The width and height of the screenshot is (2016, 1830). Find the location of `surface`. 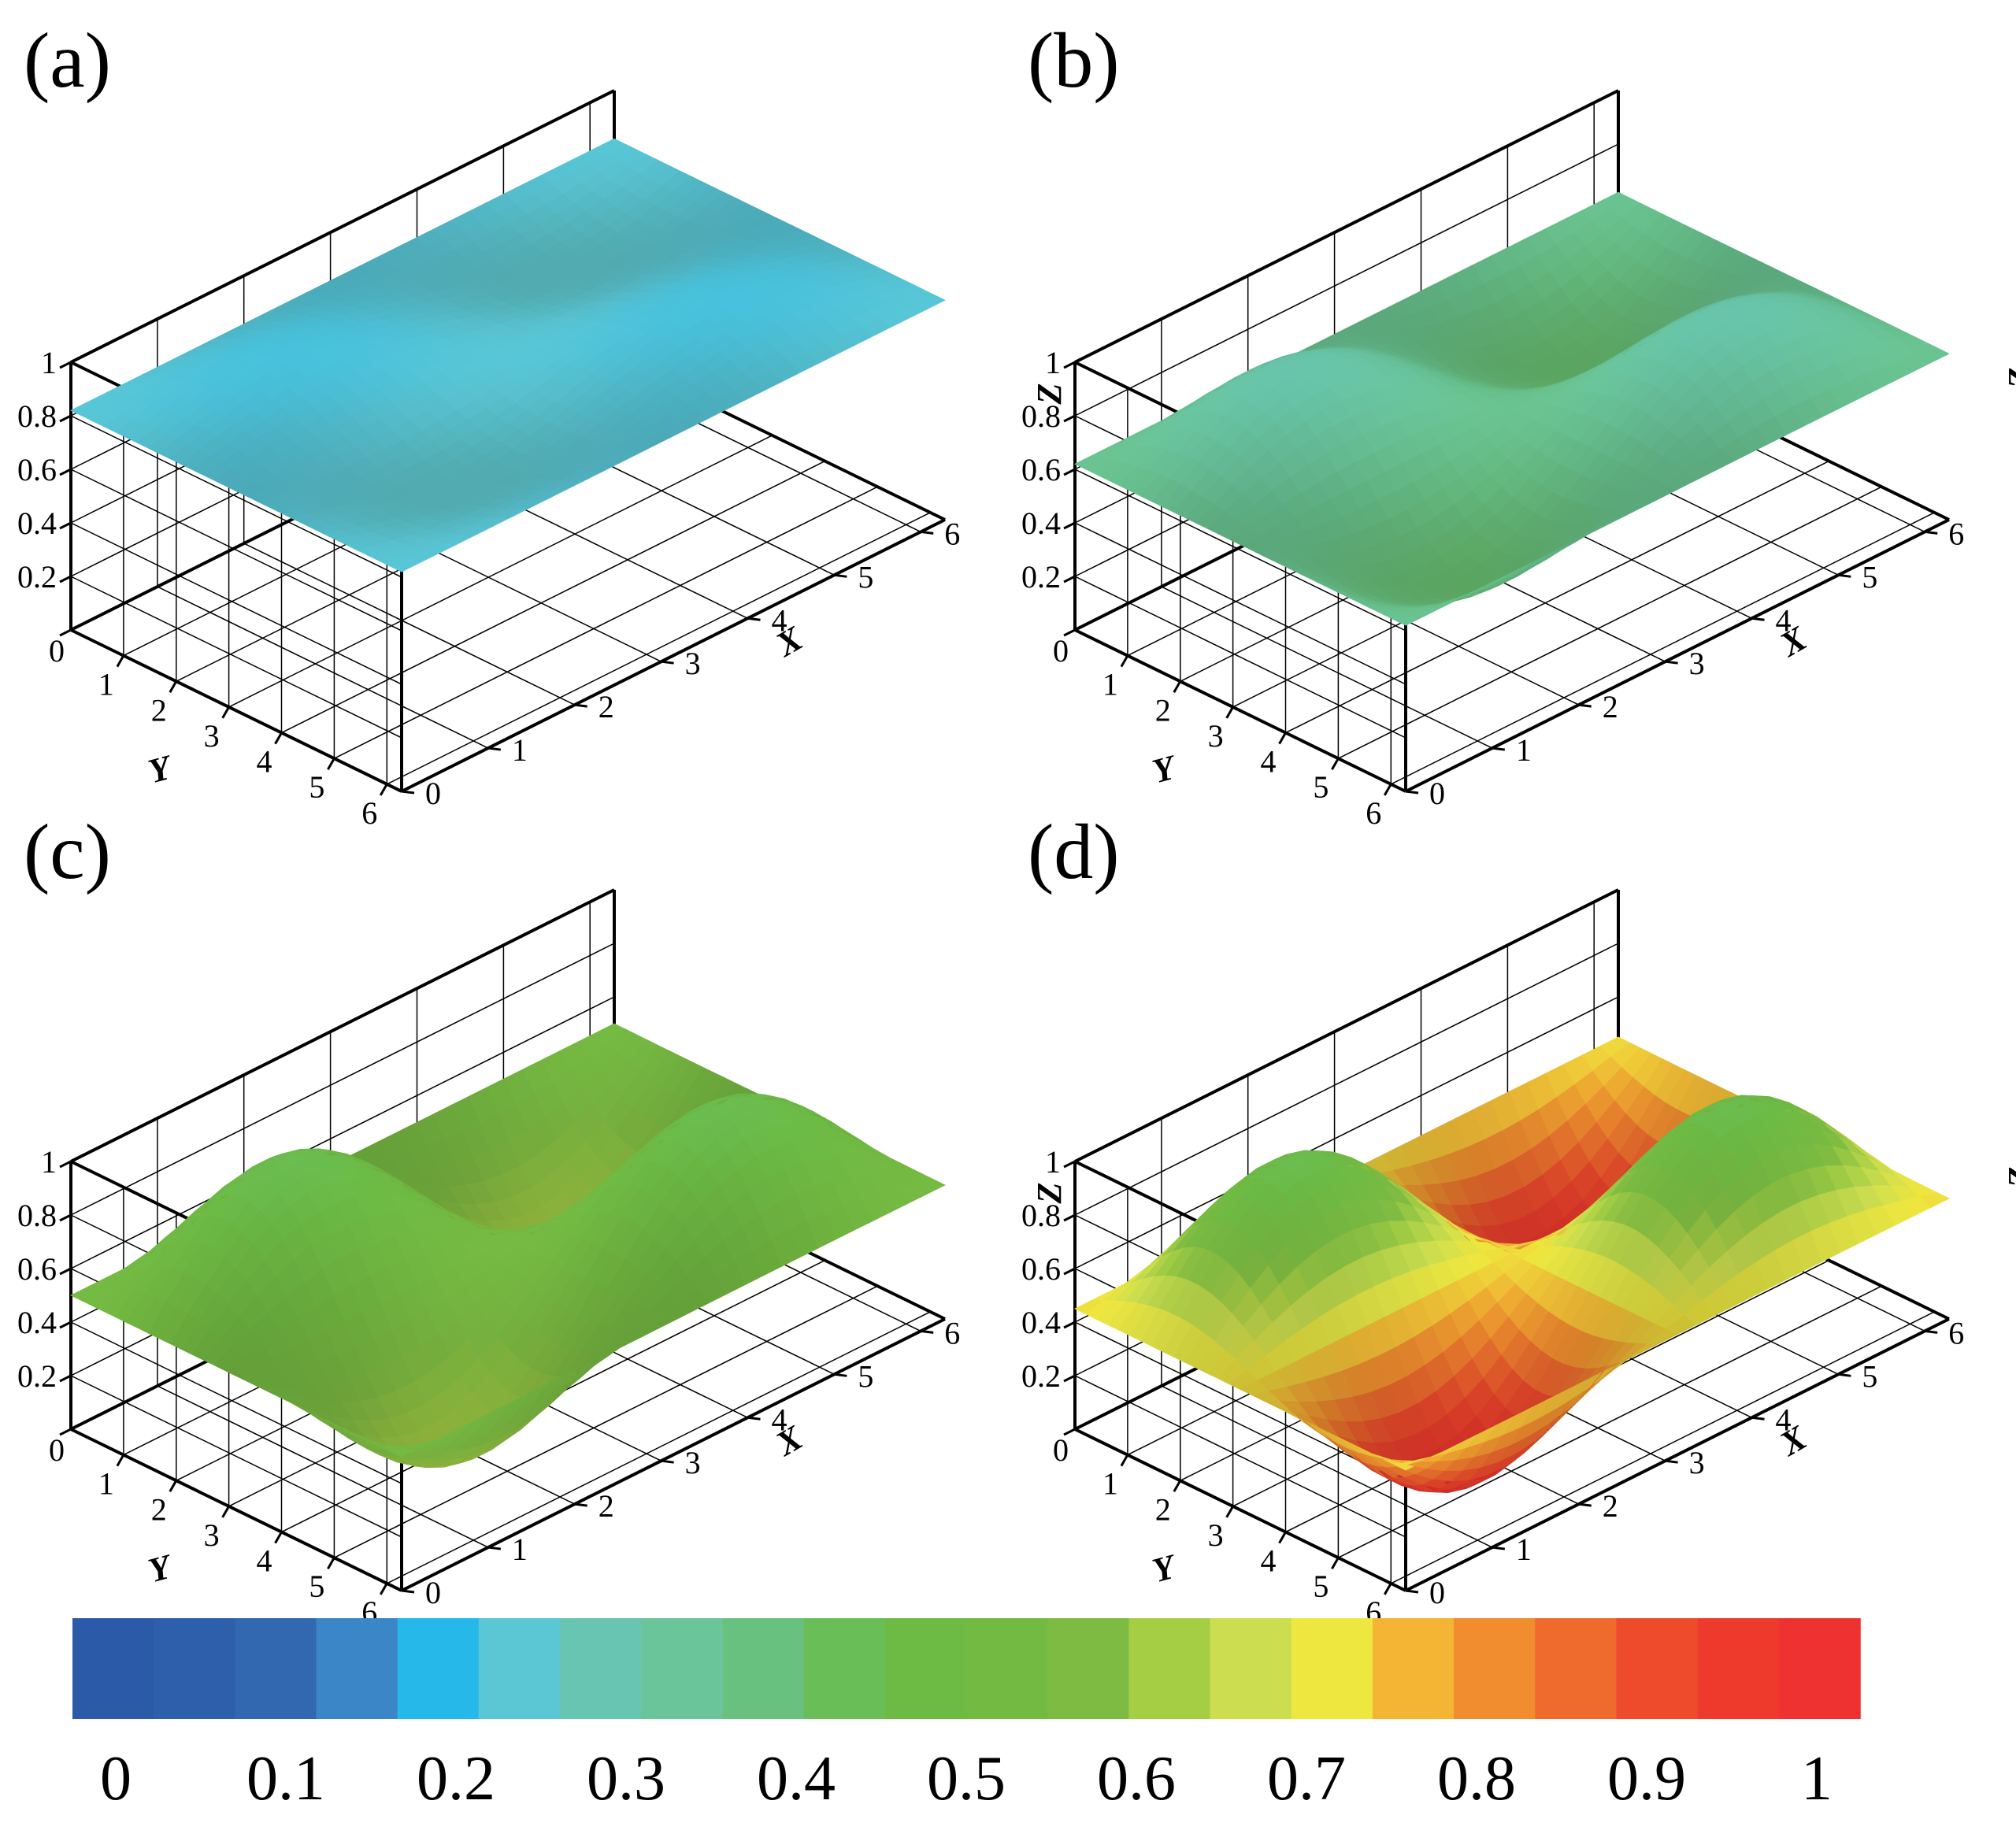

surface is located at coordinates (1512, 1264).